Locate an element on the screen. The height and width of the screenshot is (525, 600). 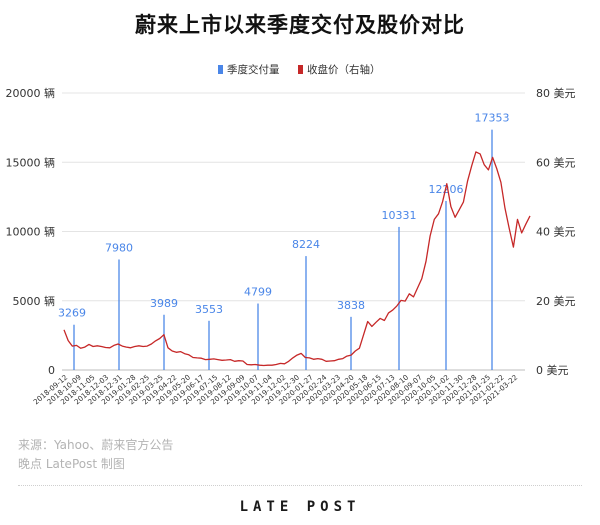
legend-line-swatch is located at coordinates (300, 69).